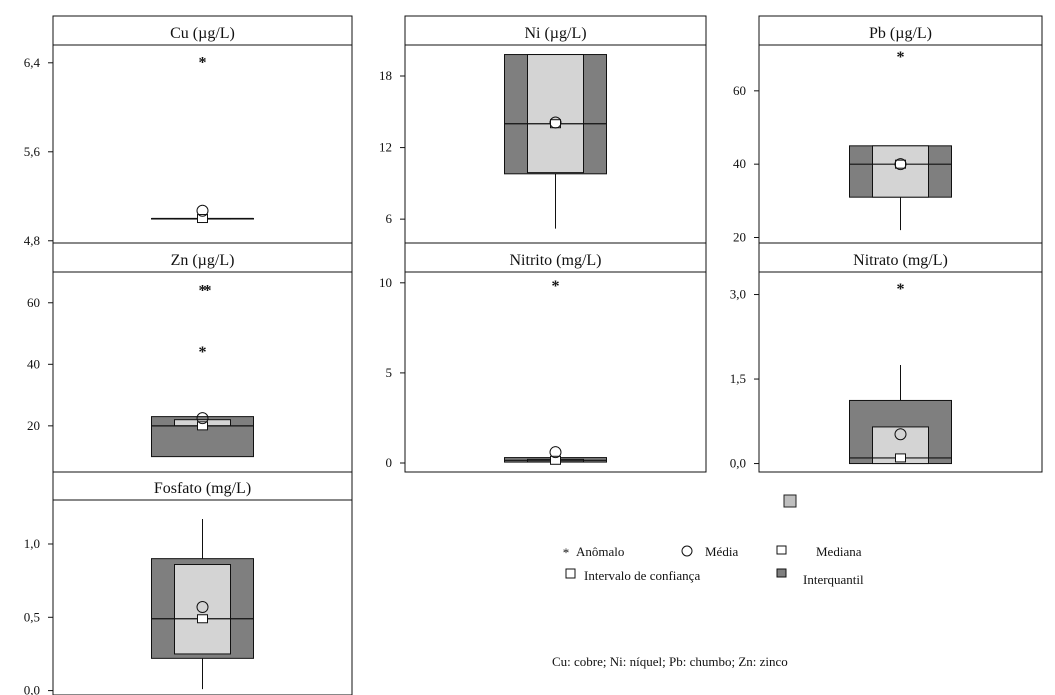  Describe the element at coordinates (900, 33) in the screenshot. I see `panel-title: Pb (µg/L)` at that location.